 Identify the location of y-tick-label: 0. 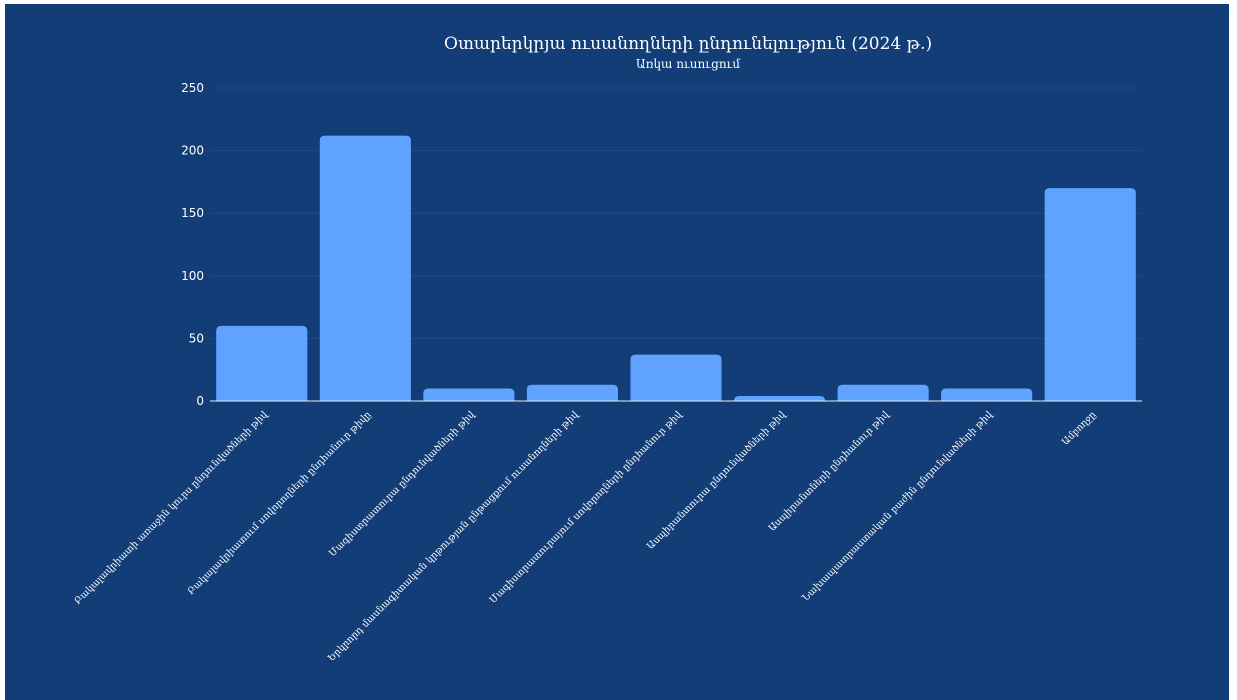
(200, 401).